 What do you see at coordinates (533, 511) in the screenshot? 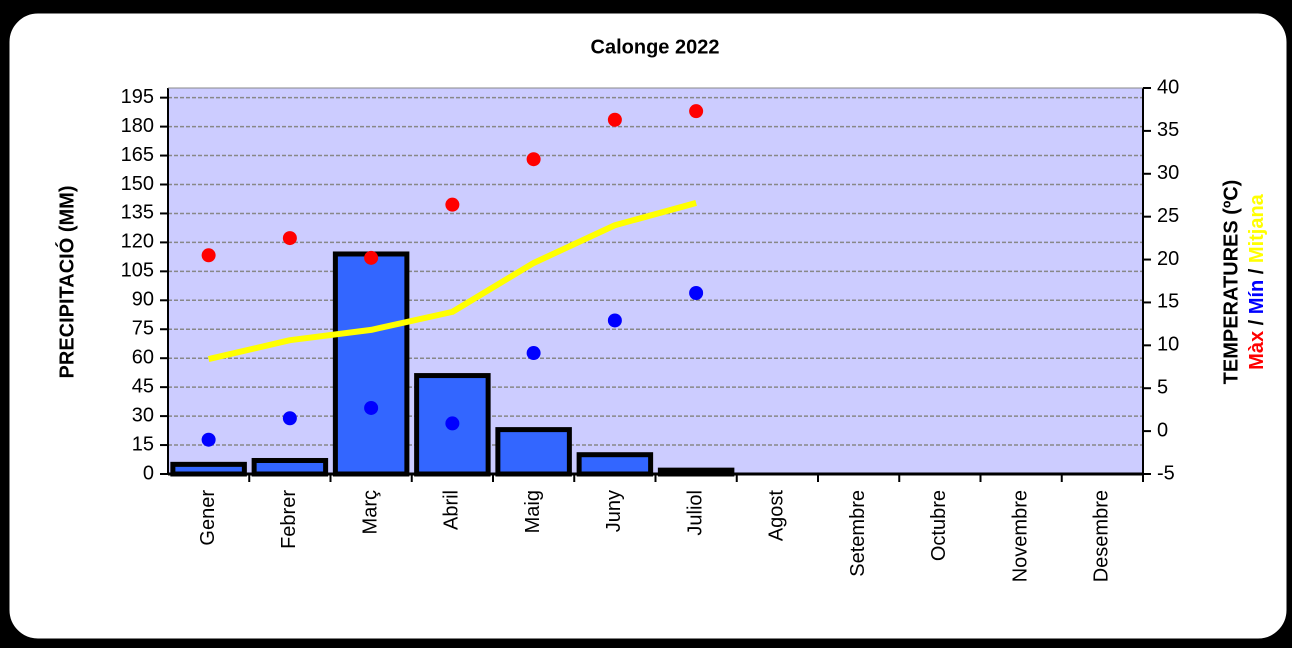
I see `x-tick-label: Maig` at bounding box center [533, 511].